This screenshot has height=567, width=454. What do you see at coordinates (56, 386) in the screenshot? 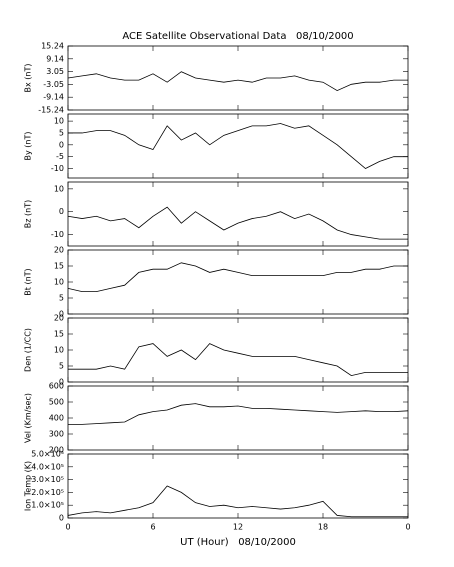
I see `y-tick-label: 600` at bounding box center [56, 386].